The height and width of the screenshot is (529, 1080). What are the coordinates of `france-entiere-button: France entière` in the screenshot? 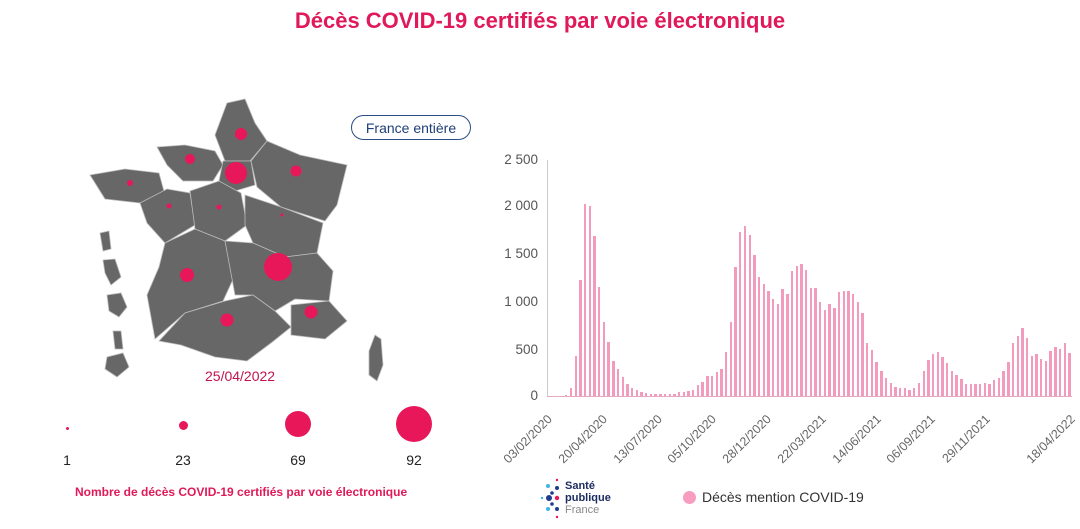 It's located at (411, 127).